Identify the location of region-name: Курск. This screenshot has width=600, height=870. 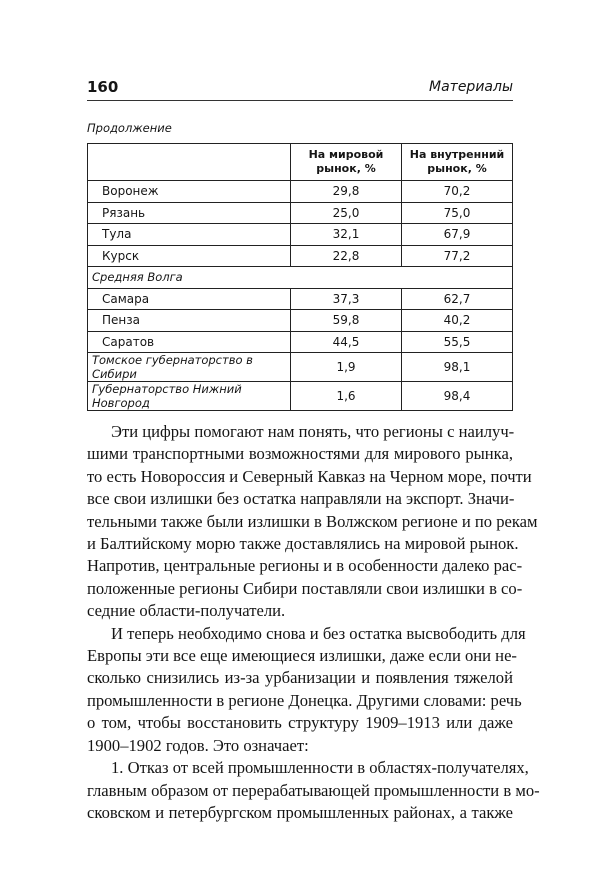
(189, 255).